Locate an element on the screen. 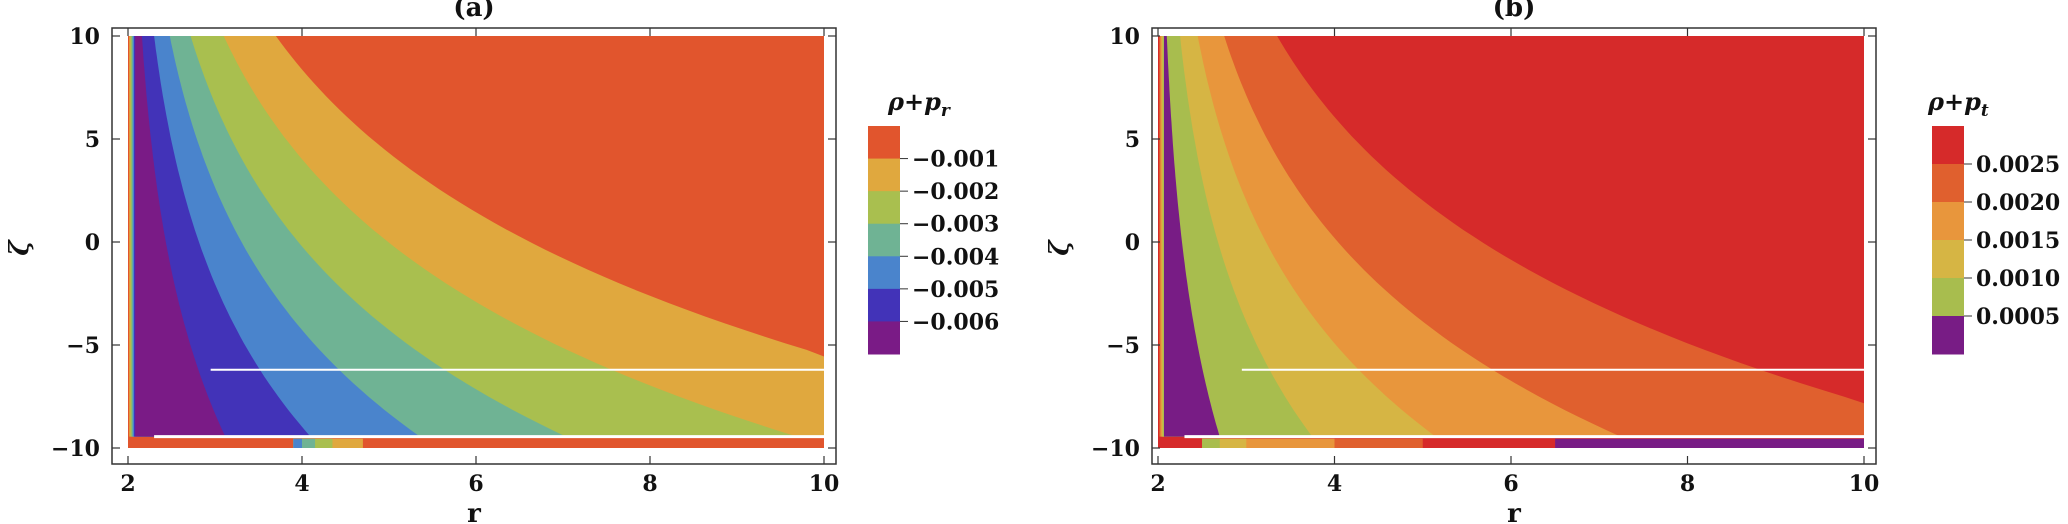 This screenshot has height=524, width=2068. panel-a-y-tick-label: −10 is located at coordinates (75, 449).